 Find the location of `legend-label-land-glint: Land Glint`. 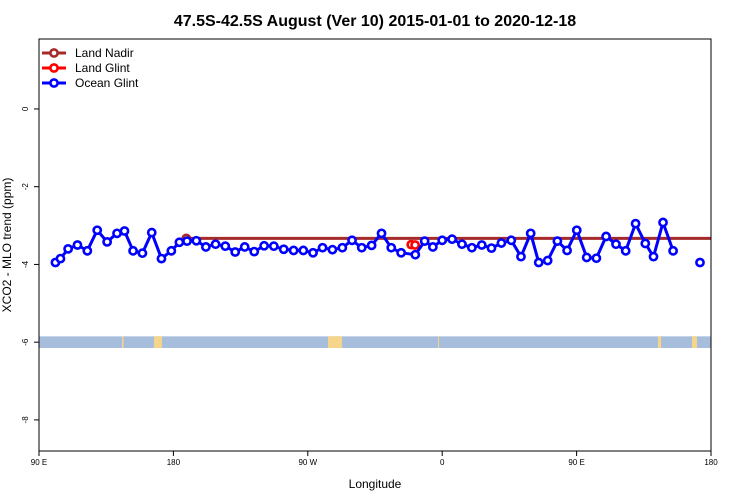

legend-label-land-glint: Land Glint is located at coordinates (102, 68).